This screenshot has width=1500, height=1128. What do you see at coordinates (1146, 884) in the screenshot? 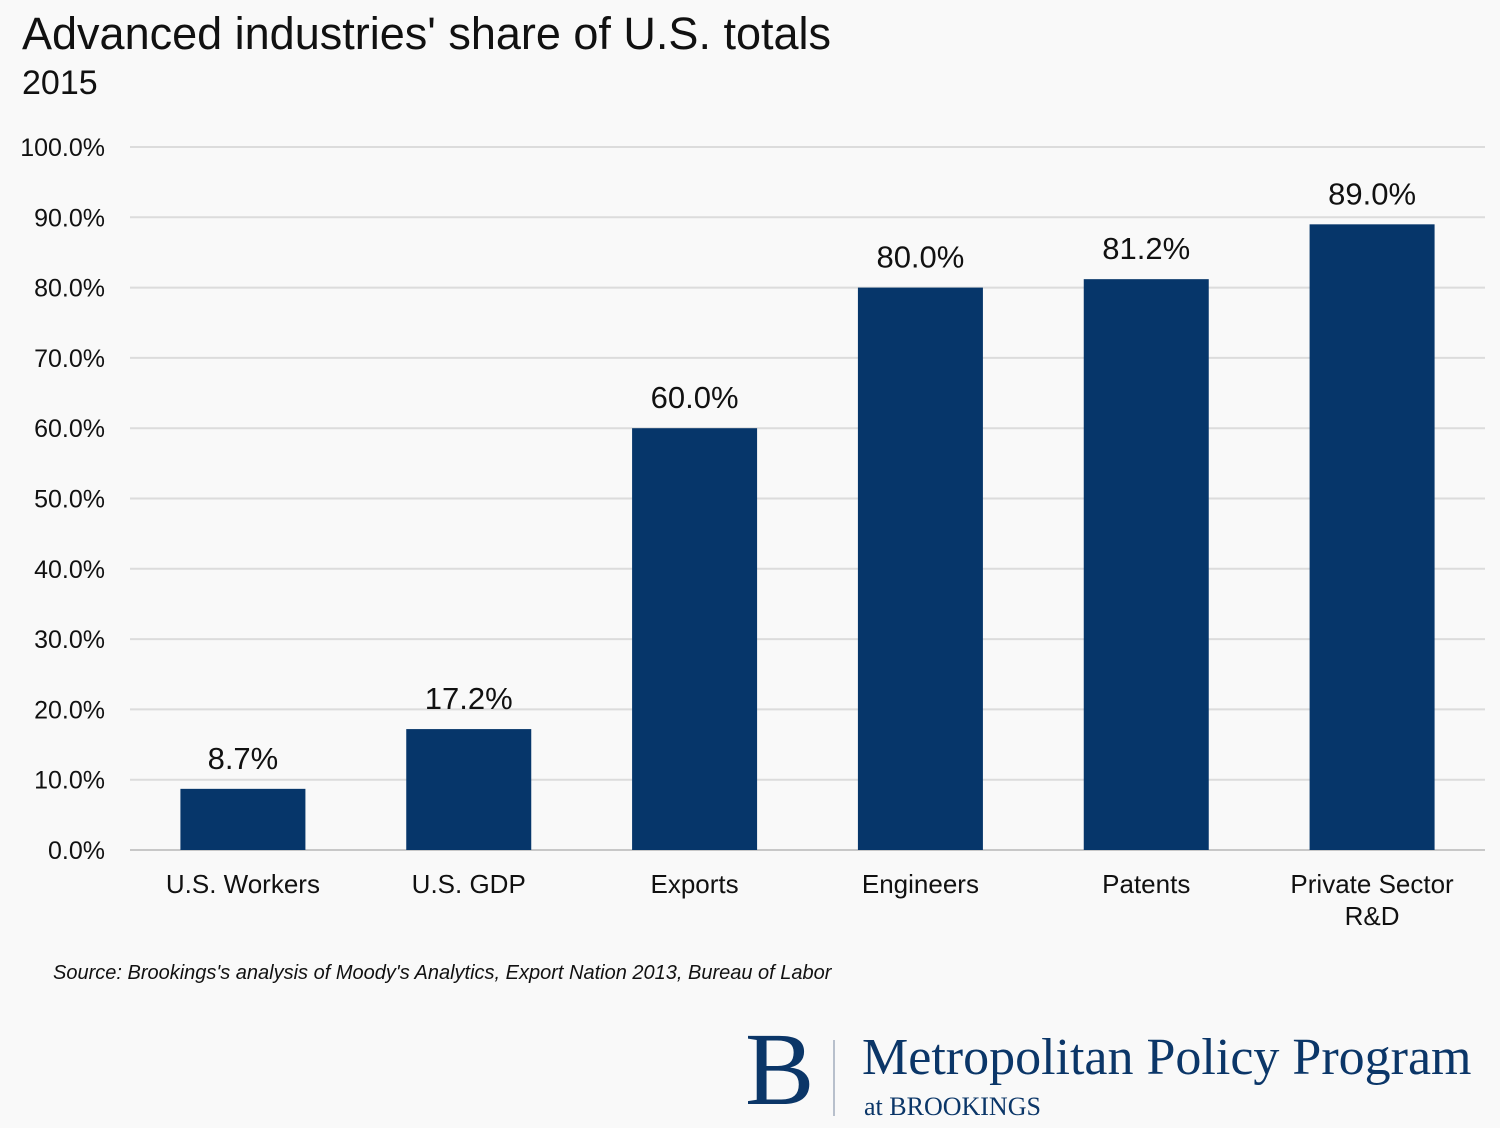
I see `x-tick-label: Patents` at bounding box center [1146, 884].